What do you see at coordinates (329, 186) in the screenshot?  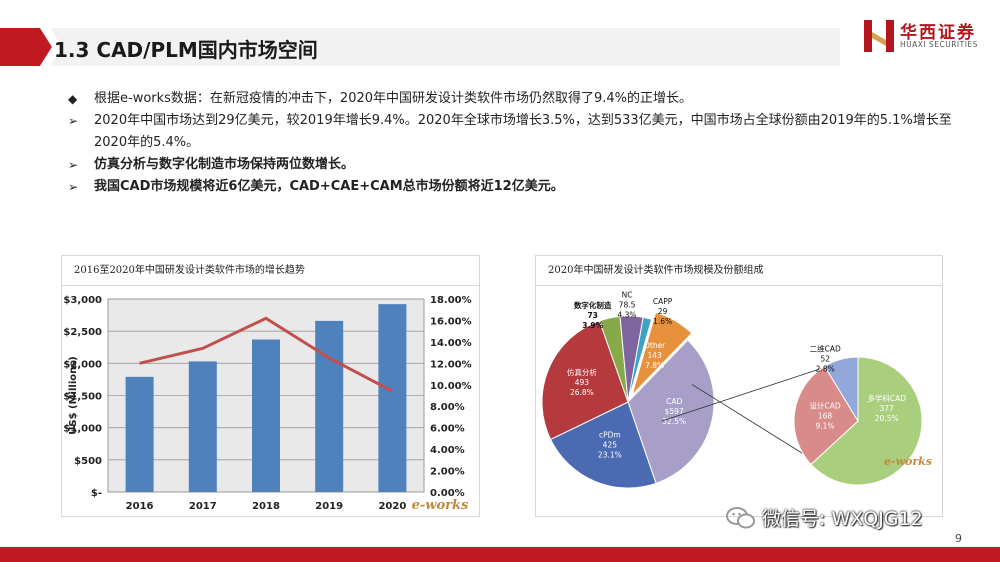 I see `bullet-text: 我国CAD市场规模将近6亿美元，CAD+CAE+CAM总市场份额将近12亿美元。` at bounding box center [329, 186].